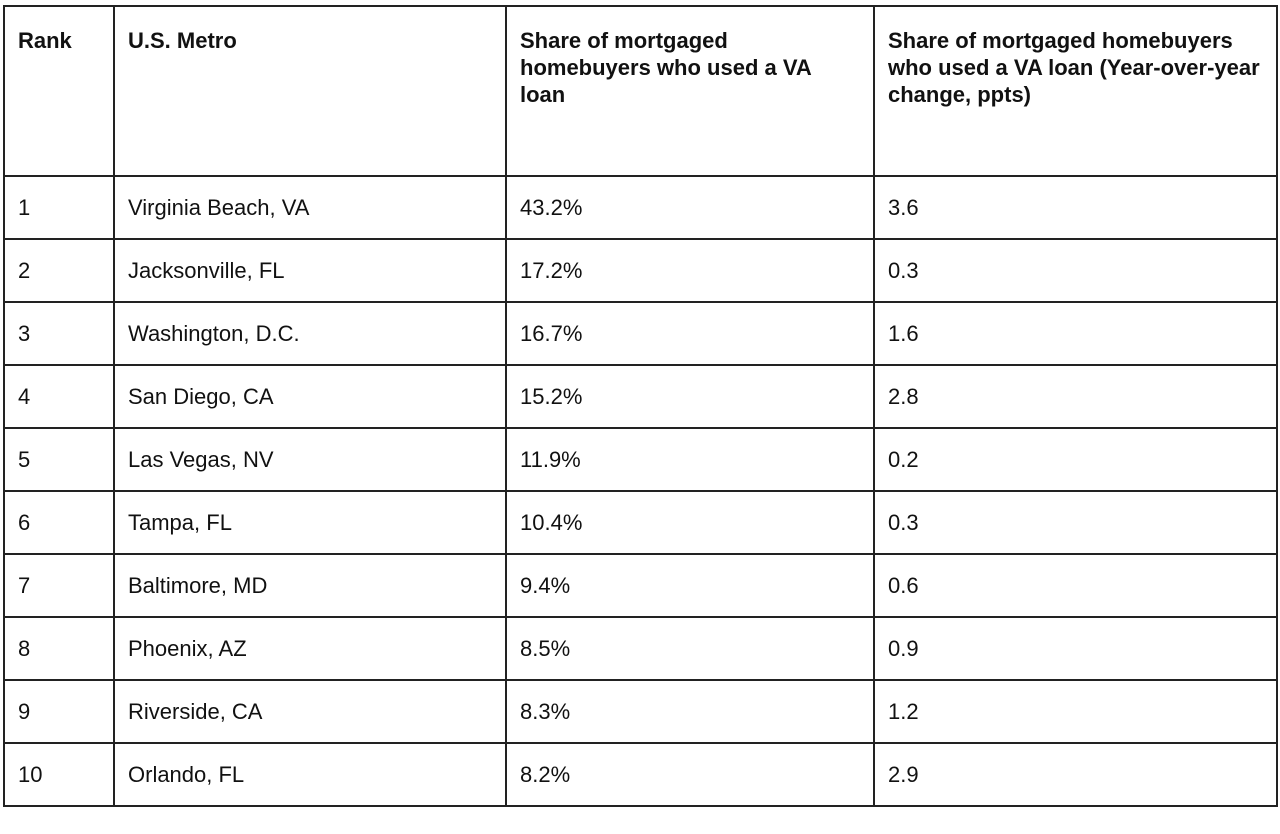 This screenshot has width=1280, height=834. Describe the element at coordinates (59, 270) in the screenshot. I see `table-cell: 2` at that location.